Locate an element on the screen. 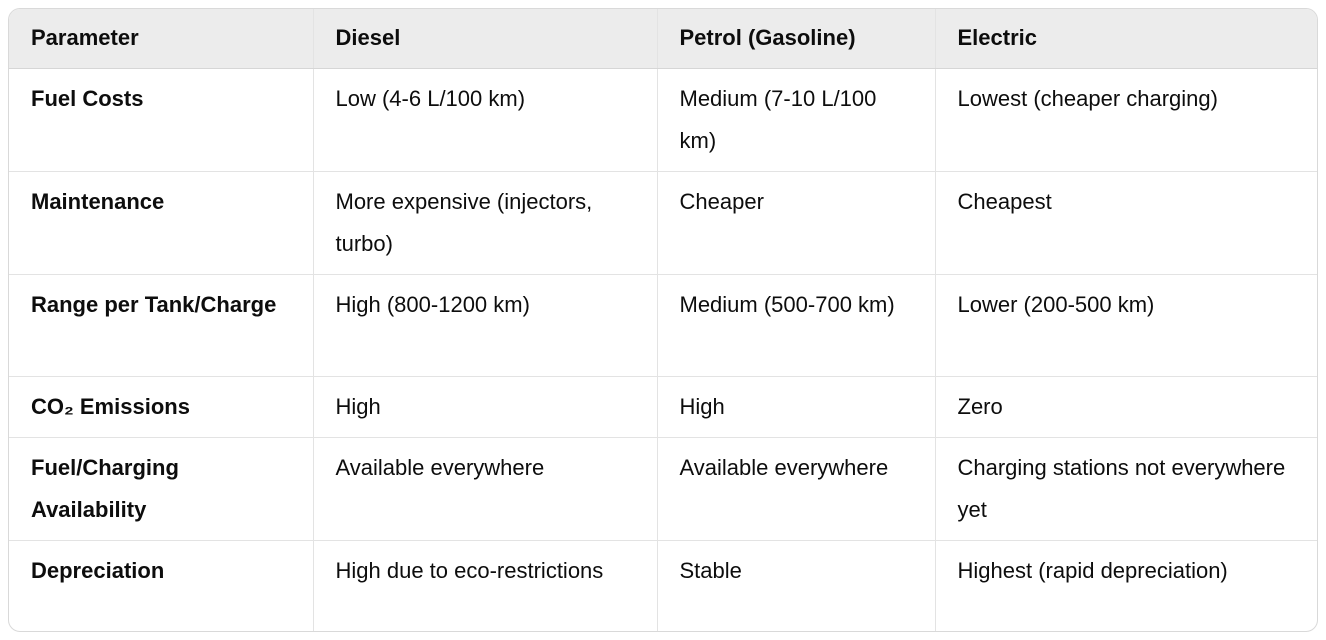  header-diesel: Diesel is located at coordinates (485, 39).